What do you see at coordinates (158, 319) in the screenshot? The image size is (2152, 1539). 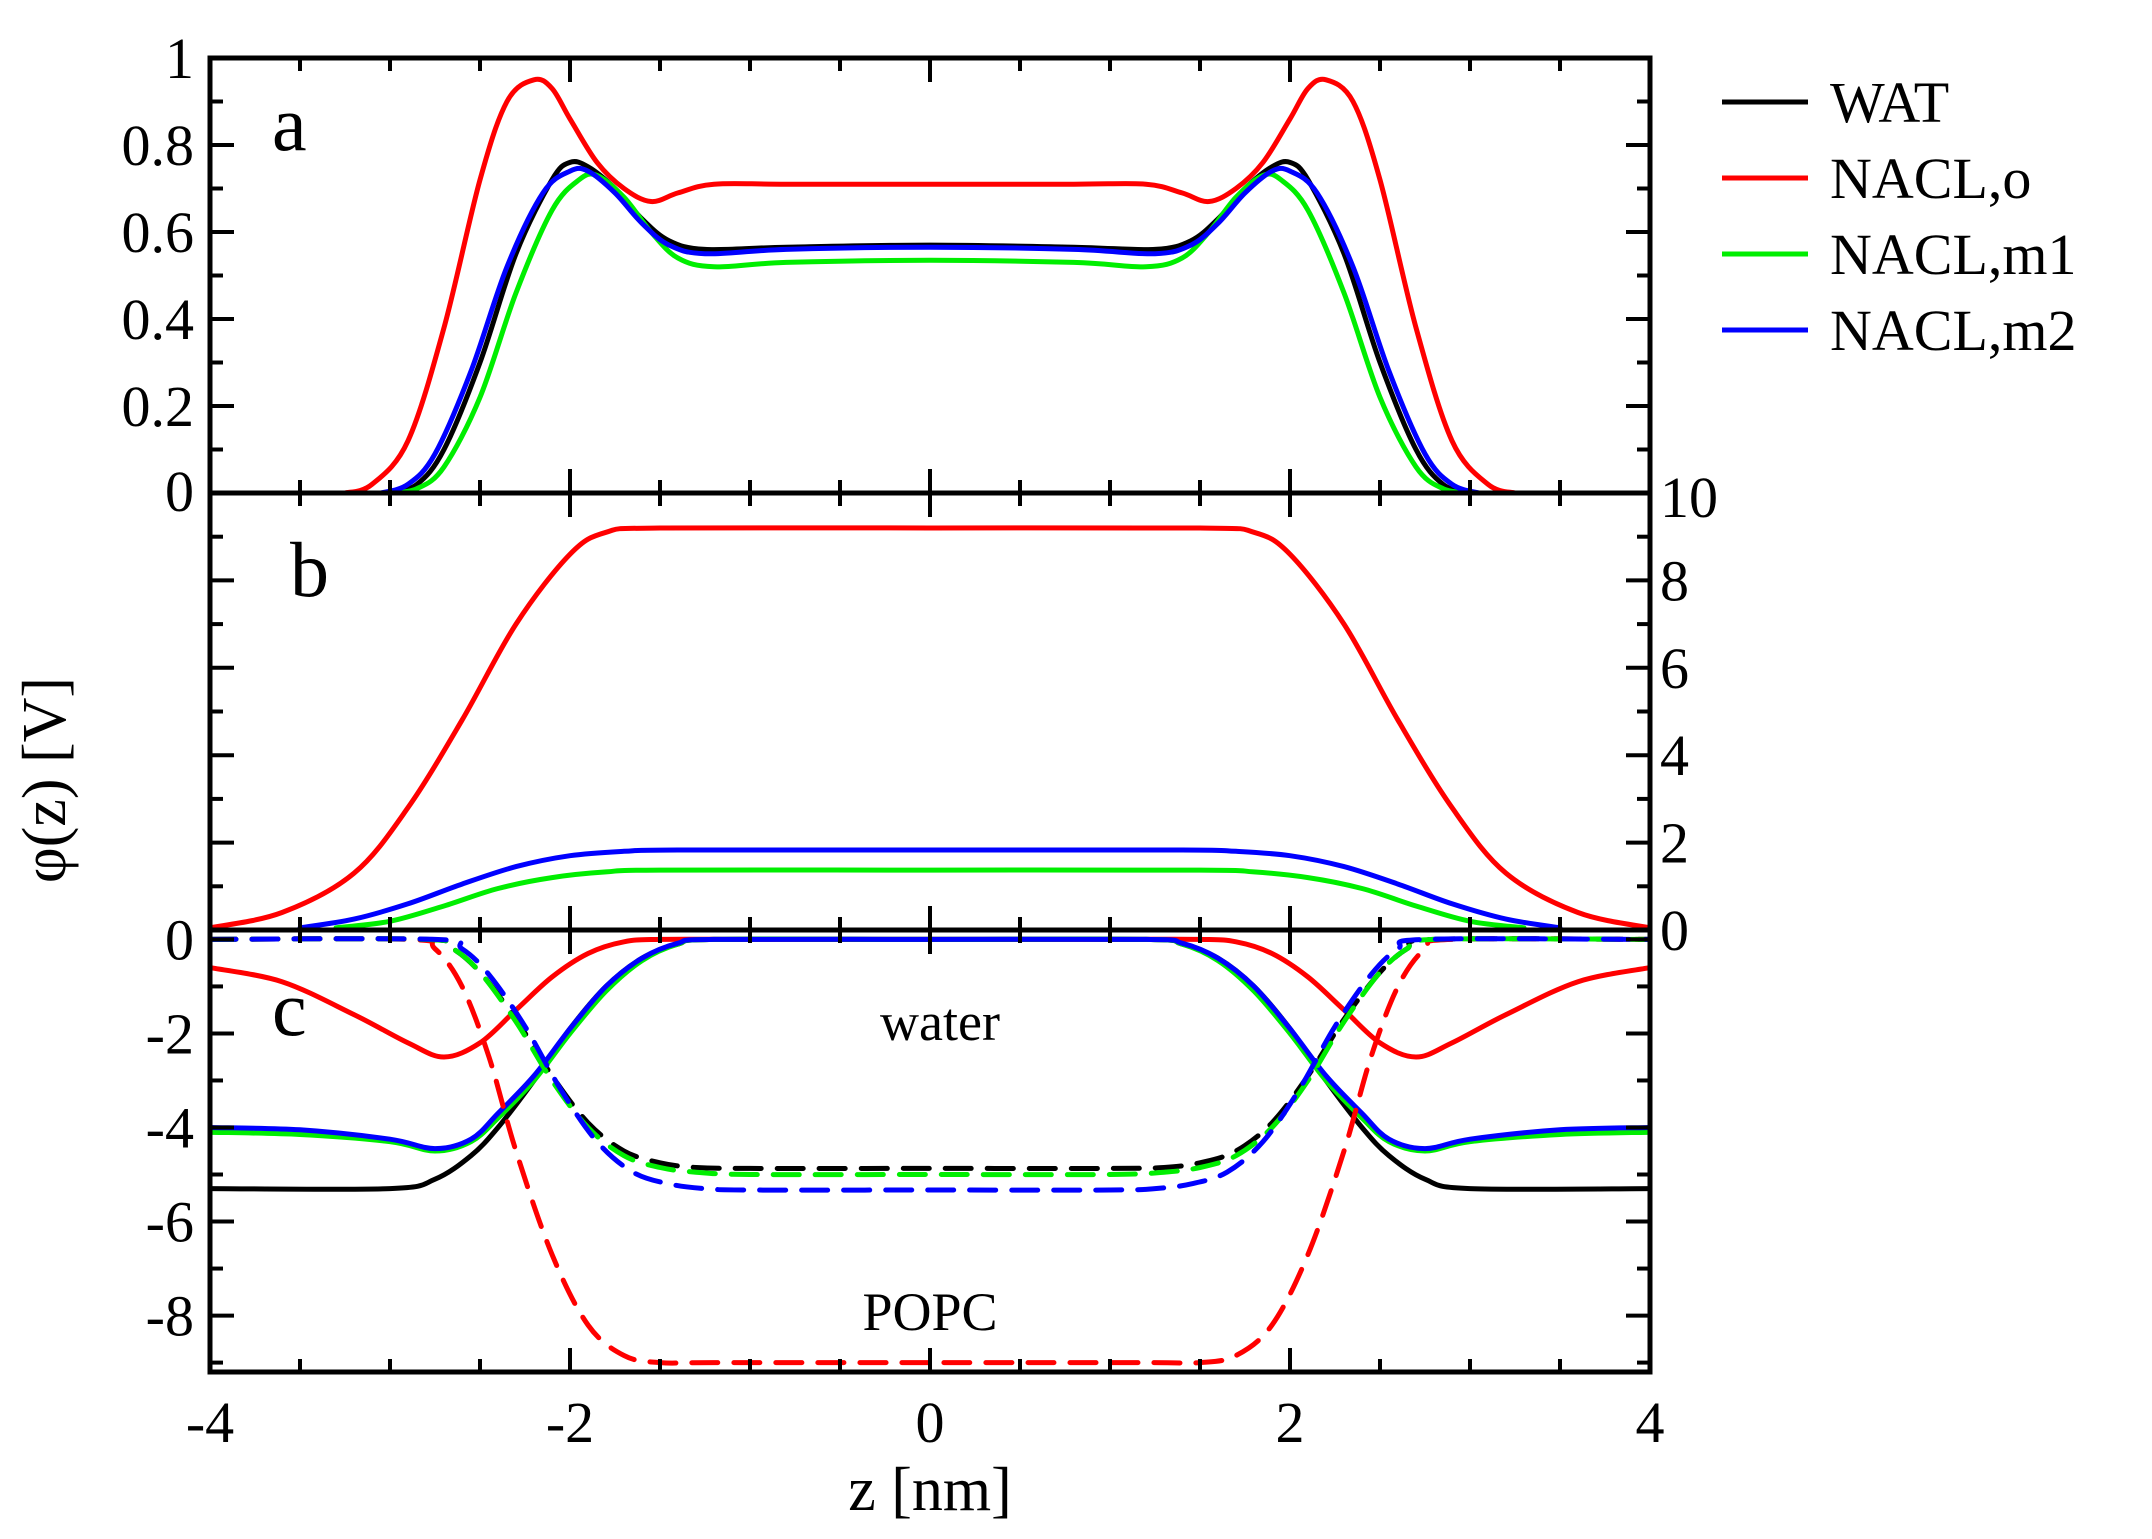 I see `y-tick-label-a: 0.4` at bounding box center [158, 319].